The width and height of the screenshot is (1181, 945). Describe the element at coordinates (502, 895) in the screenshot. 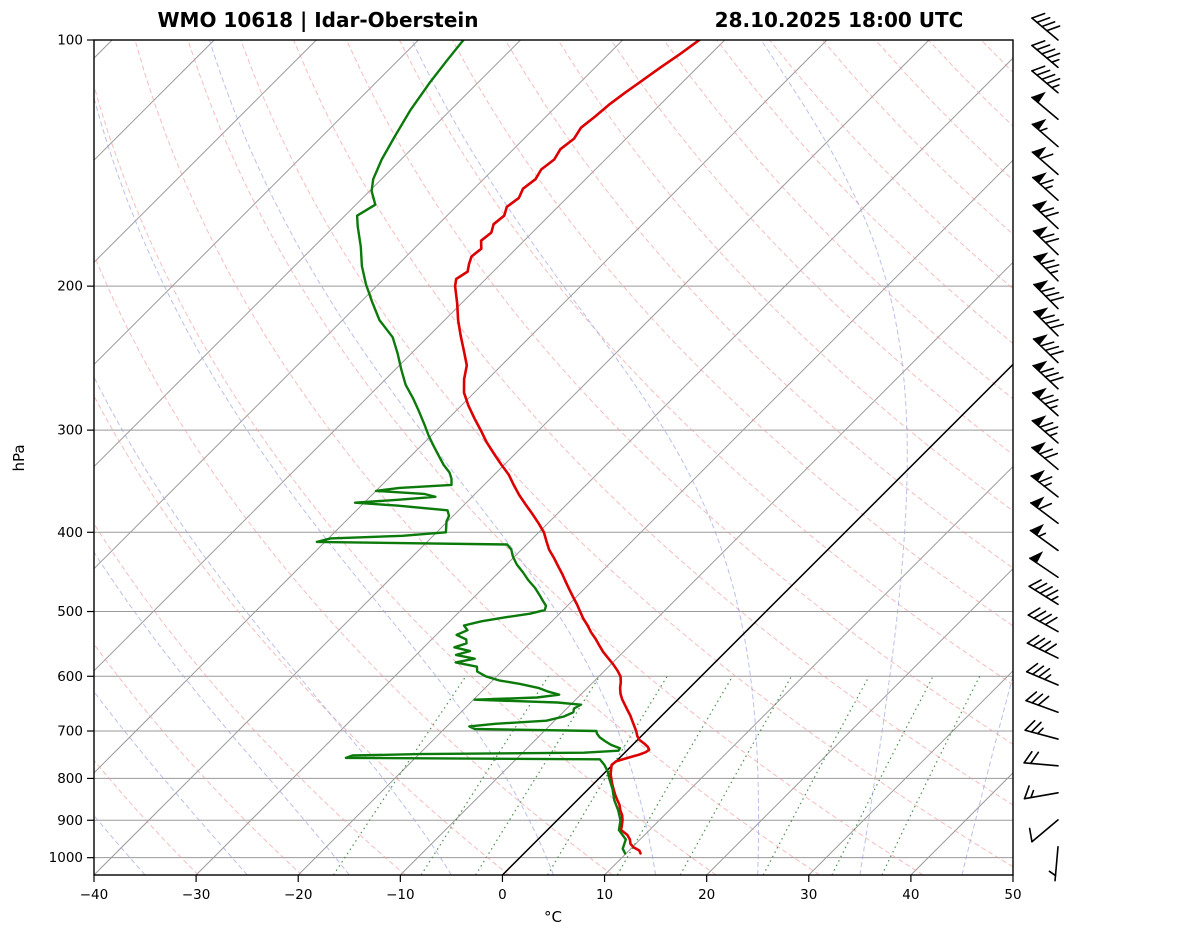

I see `temperature-tick-label: 0` at that location.